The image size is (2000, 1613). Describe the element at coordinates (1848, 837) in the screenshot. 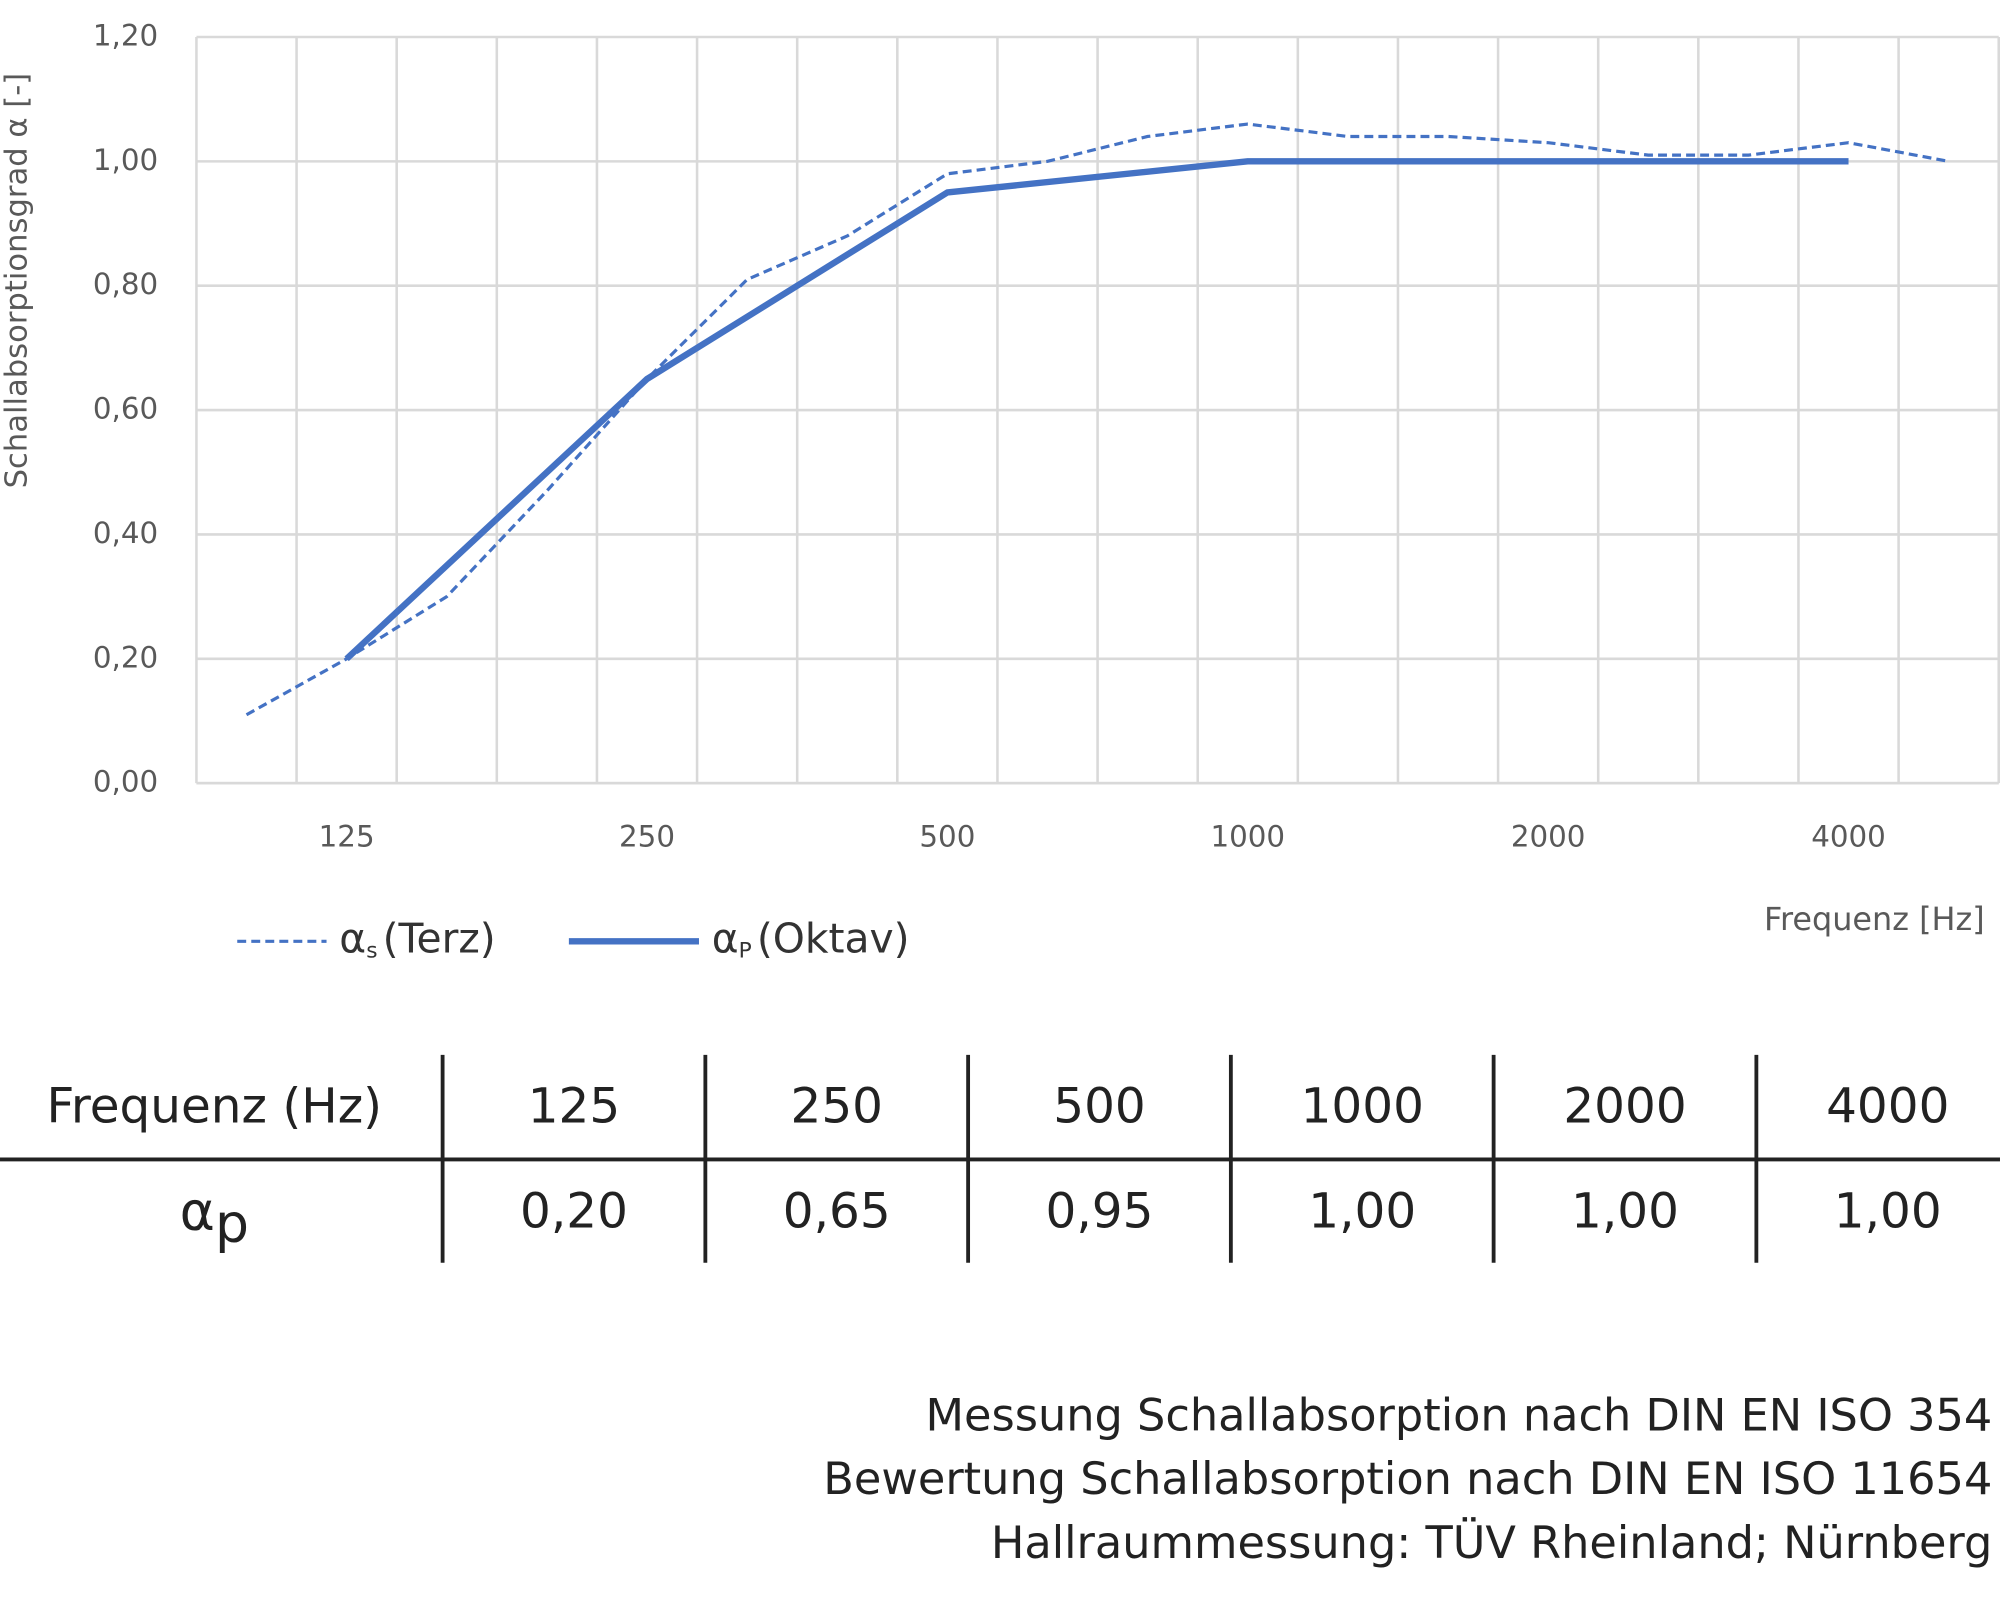

I see `x-tick-label: 4000` at that location.